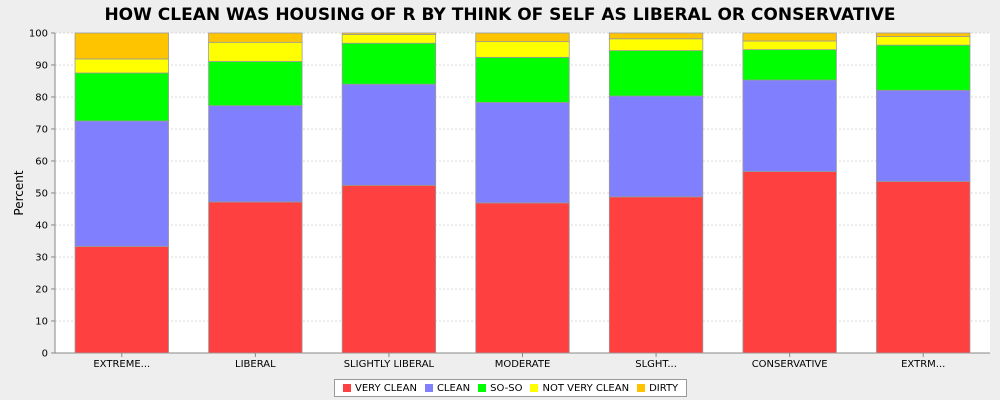 This screenshot has height=400, width=1000. I want to click on y-tick-label: 60, so click(41, 162).